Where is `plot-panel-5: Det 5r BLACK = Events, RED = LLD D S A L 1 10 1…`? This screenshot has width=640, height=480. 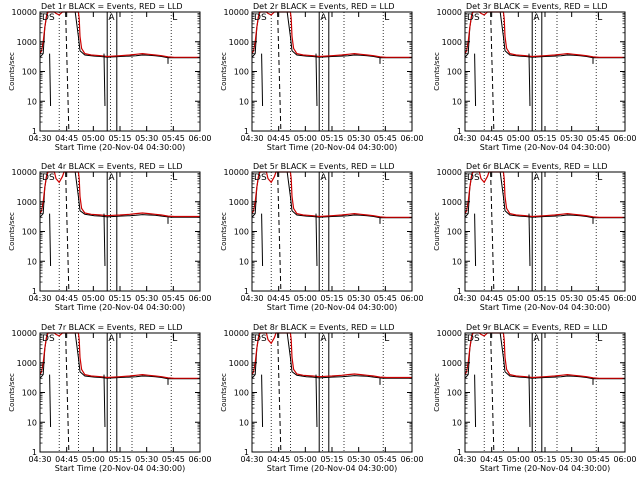
plot-panel-5: Det 5r BLACK = Events, RED = LLD D S A L 1 10 1… is located at coordinates (322, 237).